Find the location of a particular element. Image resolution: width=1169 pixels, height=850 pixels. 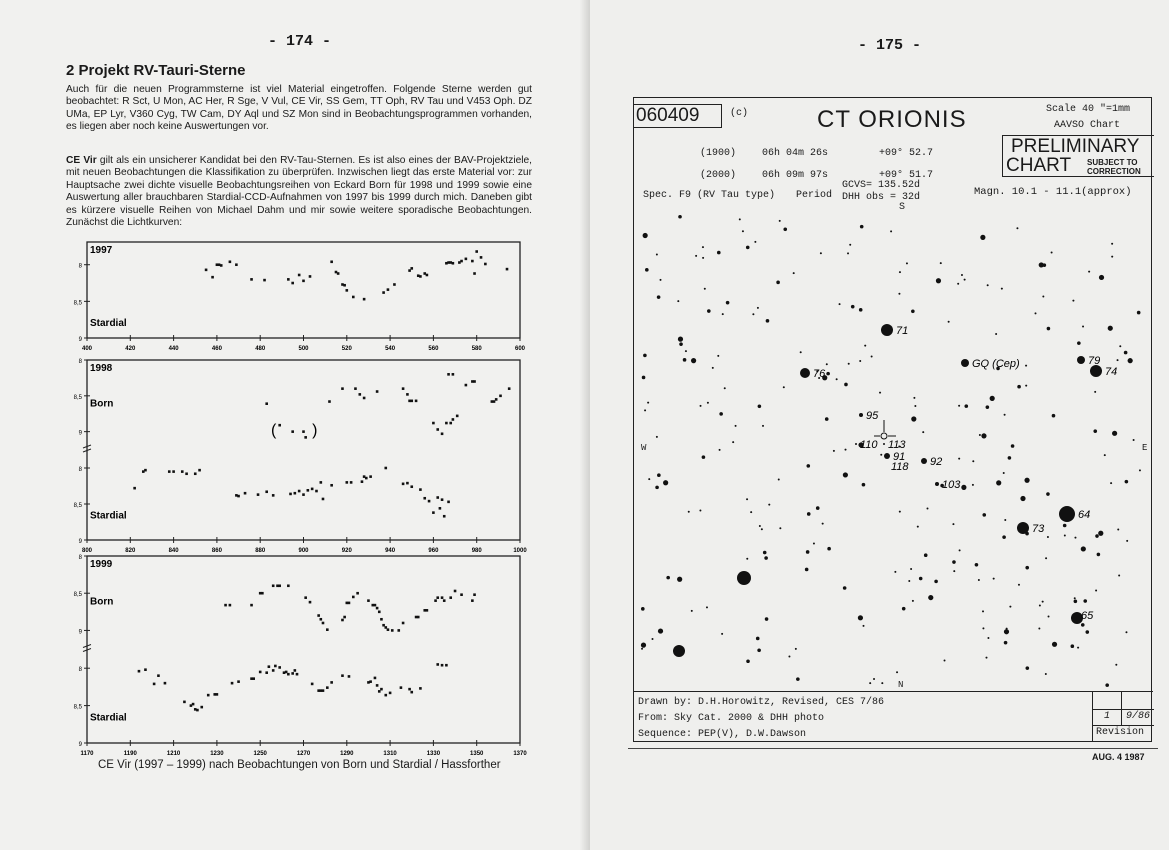

comparison-star-label: 79 is located at coordinates (1094, 361).